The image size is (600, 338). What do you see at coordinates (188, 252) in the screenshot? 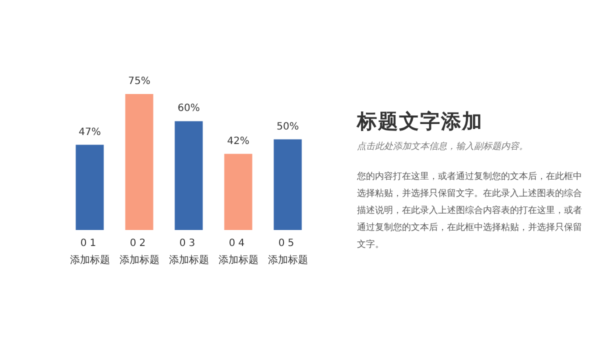
I see `x-tick-label: 03 添加标题` at bounding box center [188, 252].